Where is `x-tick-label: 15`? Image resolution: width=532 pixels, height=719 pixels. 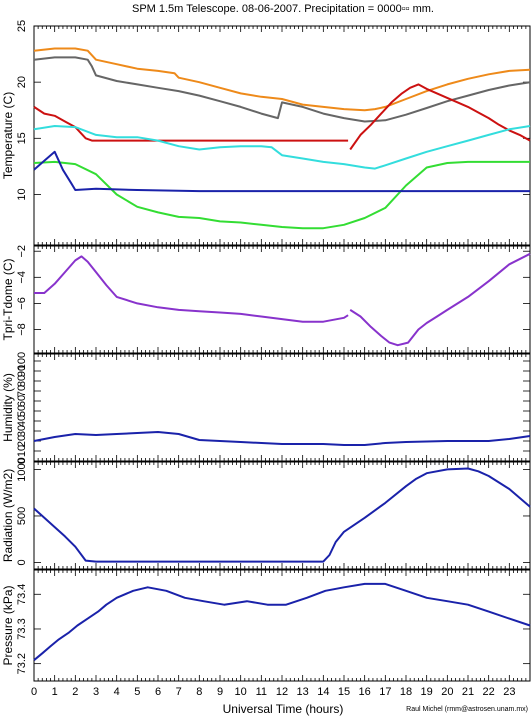 x-tick-label: 15 is located at coordinates (344, 692).